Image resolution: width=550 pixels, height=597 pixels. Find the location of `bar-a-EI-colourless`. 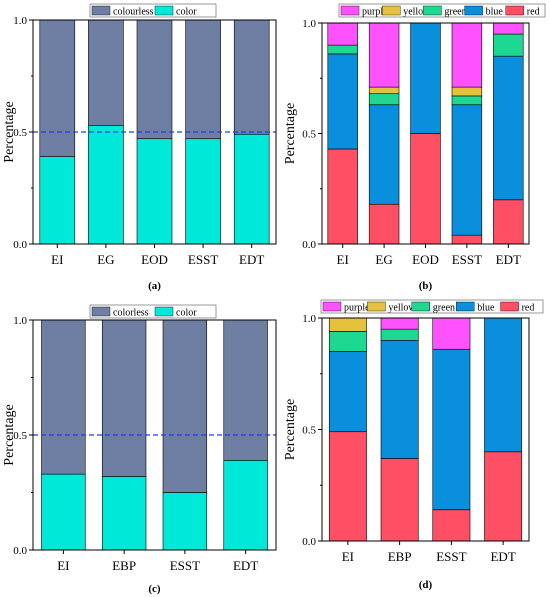

bar-a-EI-colourless is located at coordinates (57, 88).